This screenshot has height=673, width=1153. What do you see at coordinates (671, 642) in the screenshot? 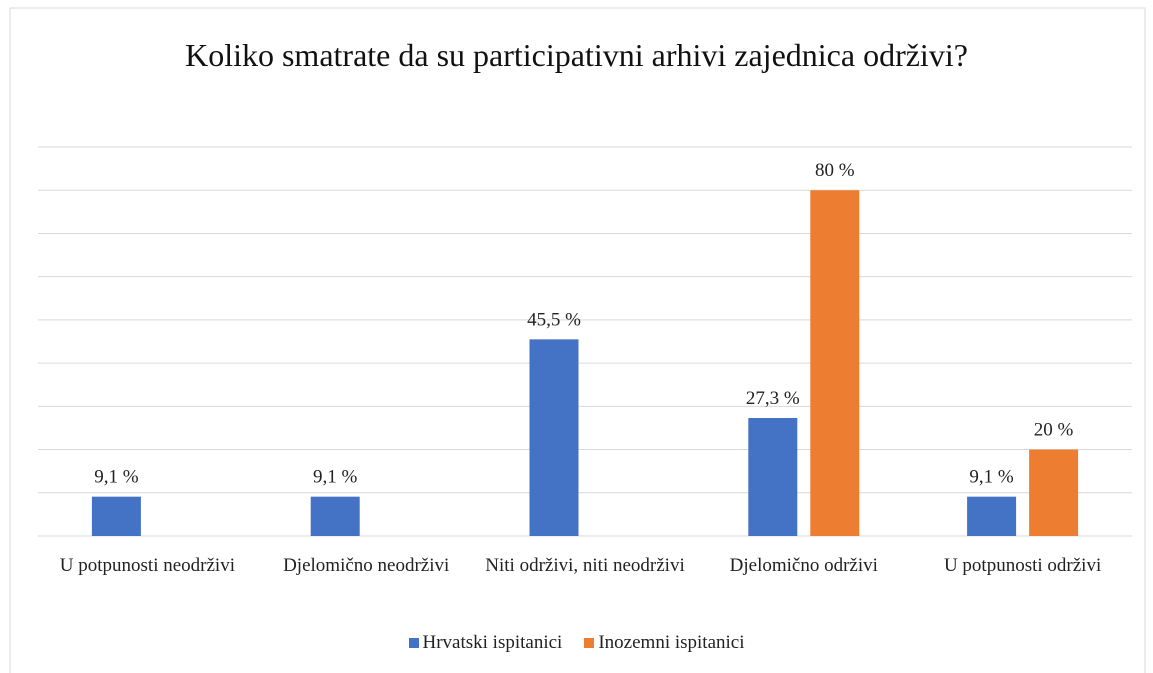
I see `legend-label: Inozemni ispitanici` at bounding box center [671, 642].